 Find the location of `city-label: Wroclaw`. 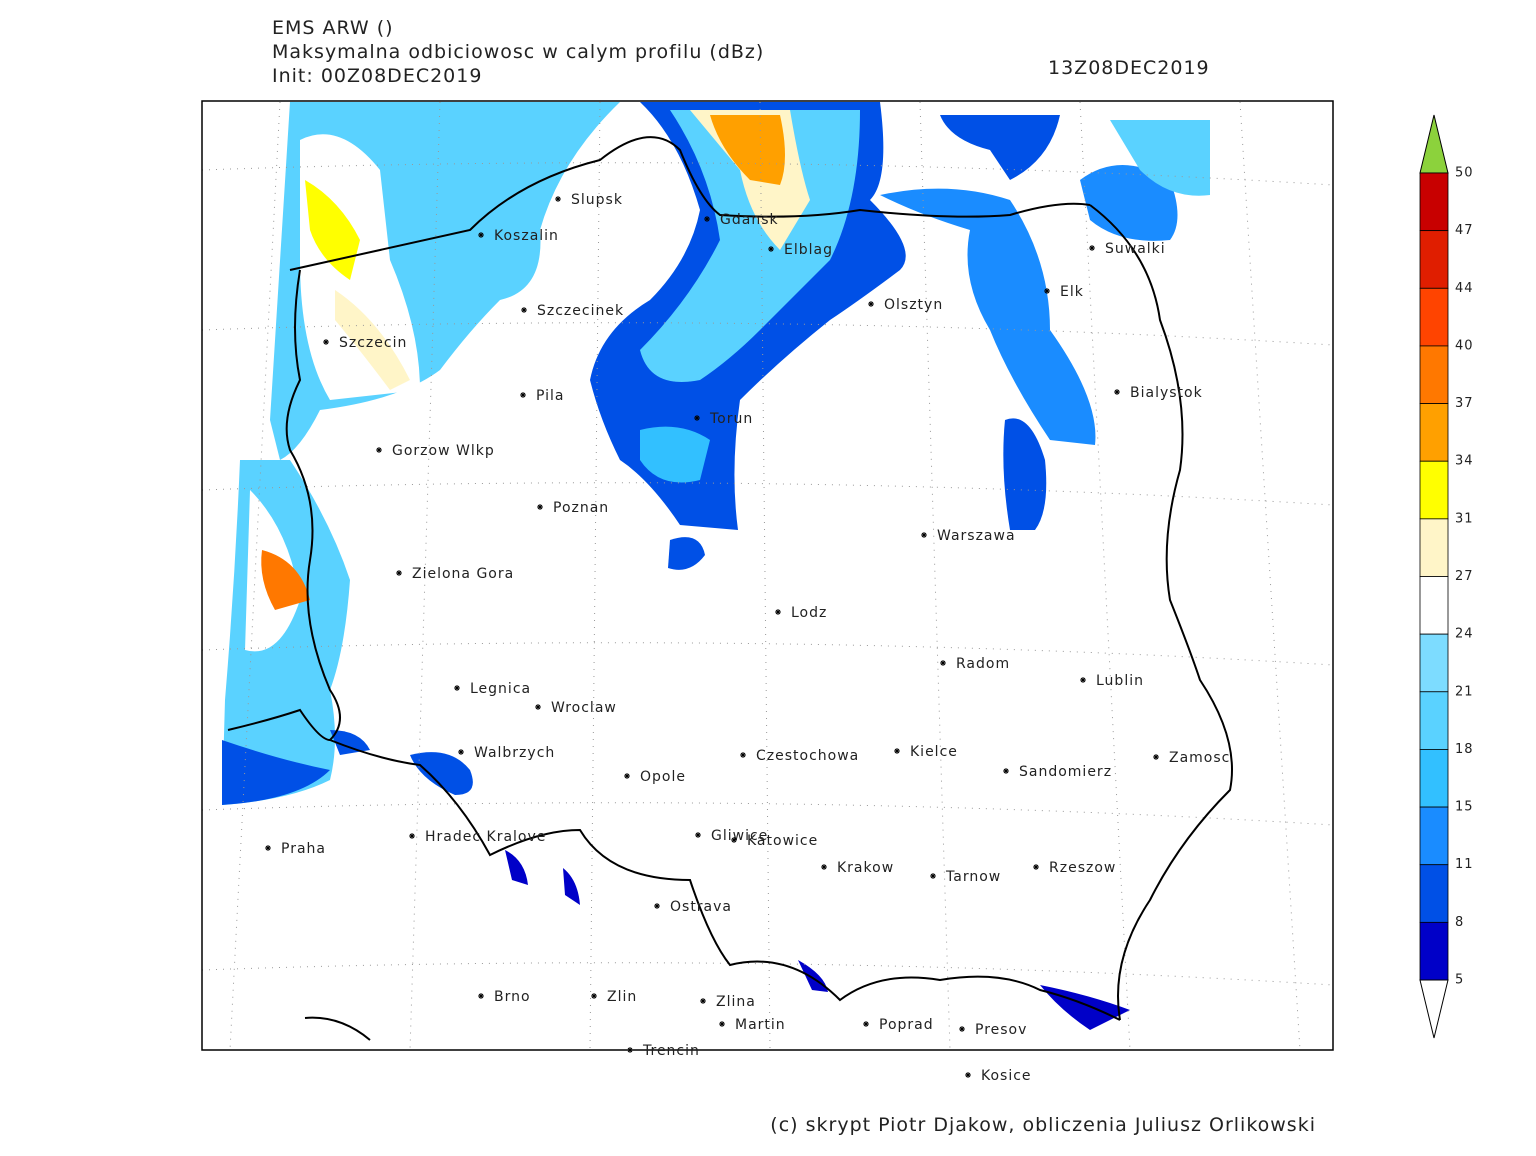

city-label: Wroclaw is located at coordinates (584, 708).